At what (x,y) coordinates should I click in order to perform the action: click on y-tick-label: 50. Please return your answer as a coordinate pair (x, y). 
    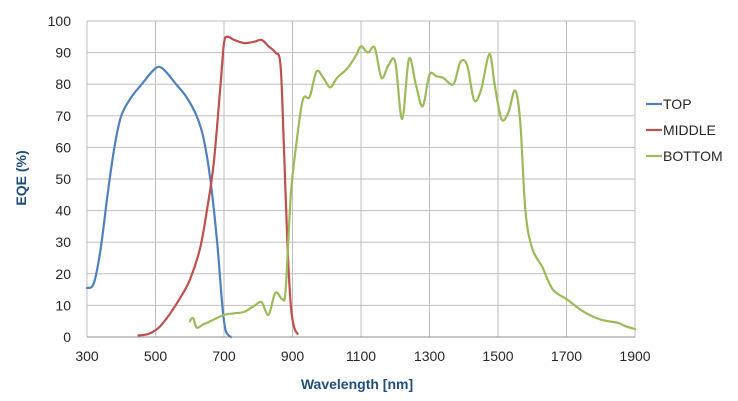
    Looking at the image, I should click on (63, 179).